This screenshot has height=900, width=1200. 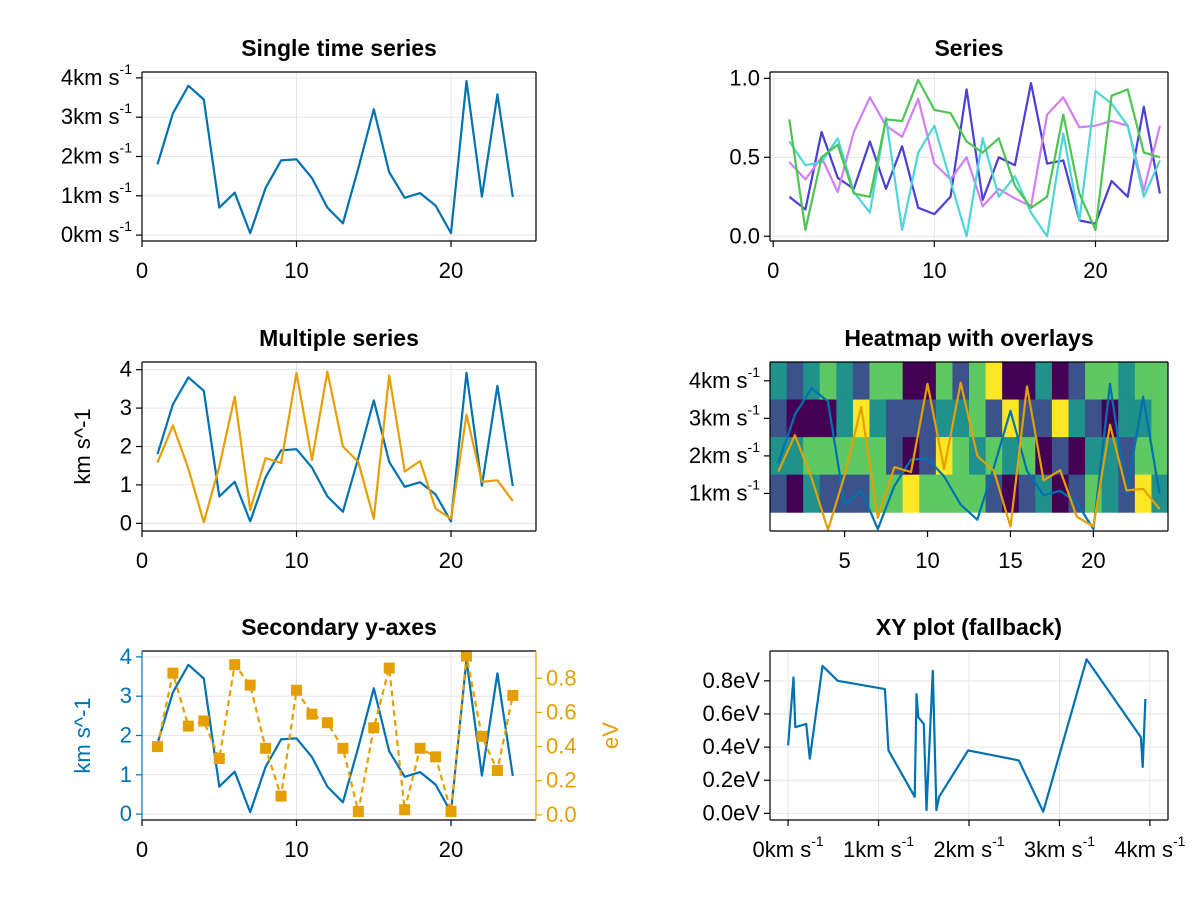 I want to click on y-tick-label: 1, so click(x=126, y=484).